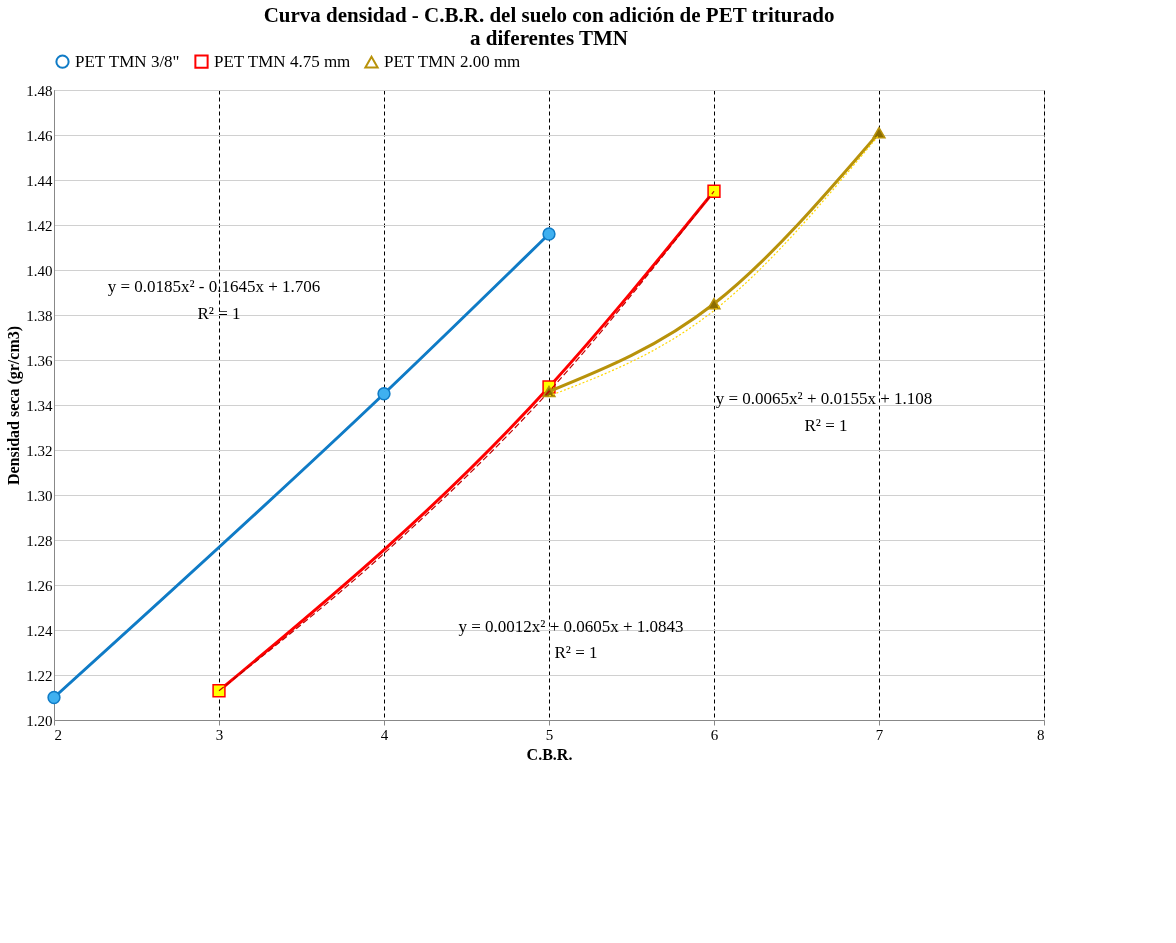 This screenshot has height=943, width=1176. Describe the element at coordinates (39, 90) in the screenshot. I see `y-tick-label: 1.48` at that location.